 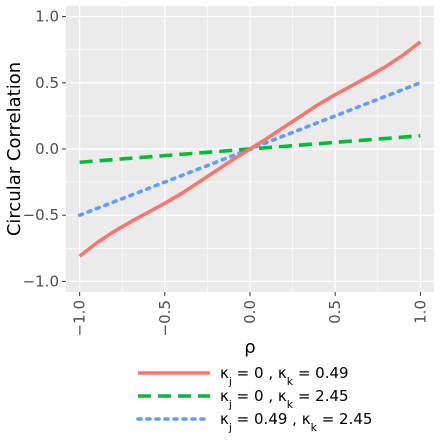 What do you see at coordinates (296, 422) in the screenshot?
I see `legend-label: κj = 0.49 , κk = 2.45` at bounding box center [296, 422].